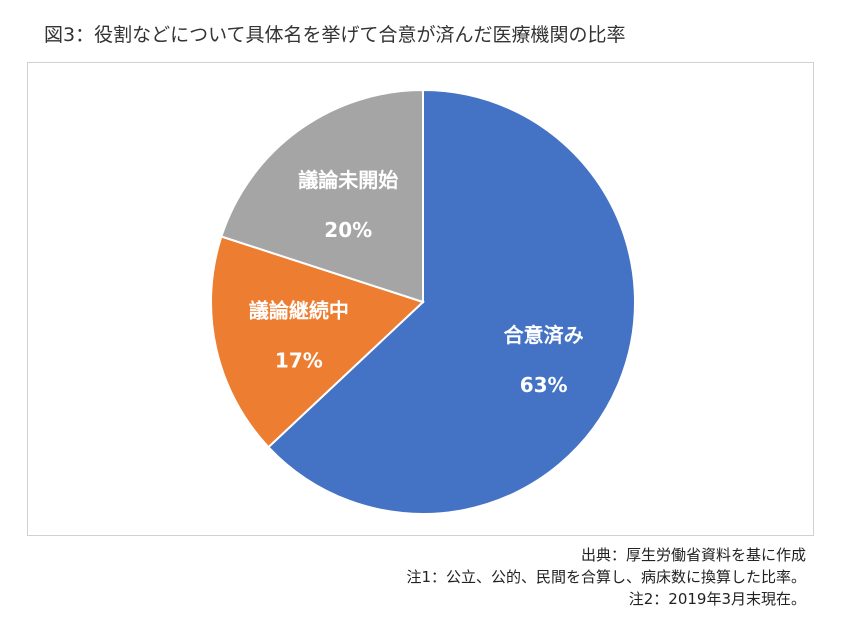  What do you see at coordinates (335, 35) in the screenshot?
I see `chart-title: 図3：役割などについて具体名を挙げて合意が済んだ医療機関の比率` at bounding box center [335, 35].